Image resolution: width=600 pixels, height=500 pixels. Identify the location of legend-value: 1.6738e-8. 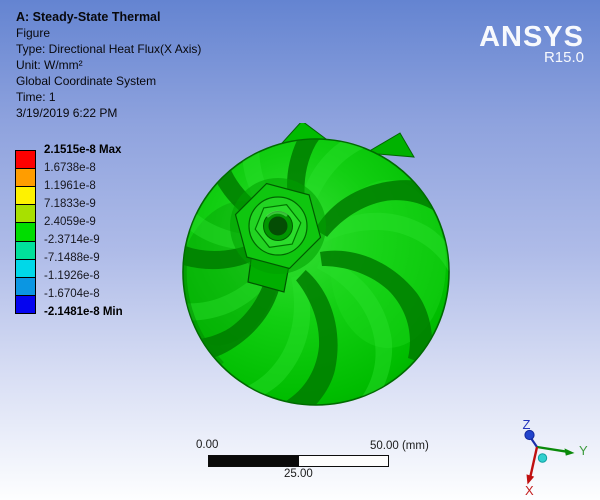
(70, 168).